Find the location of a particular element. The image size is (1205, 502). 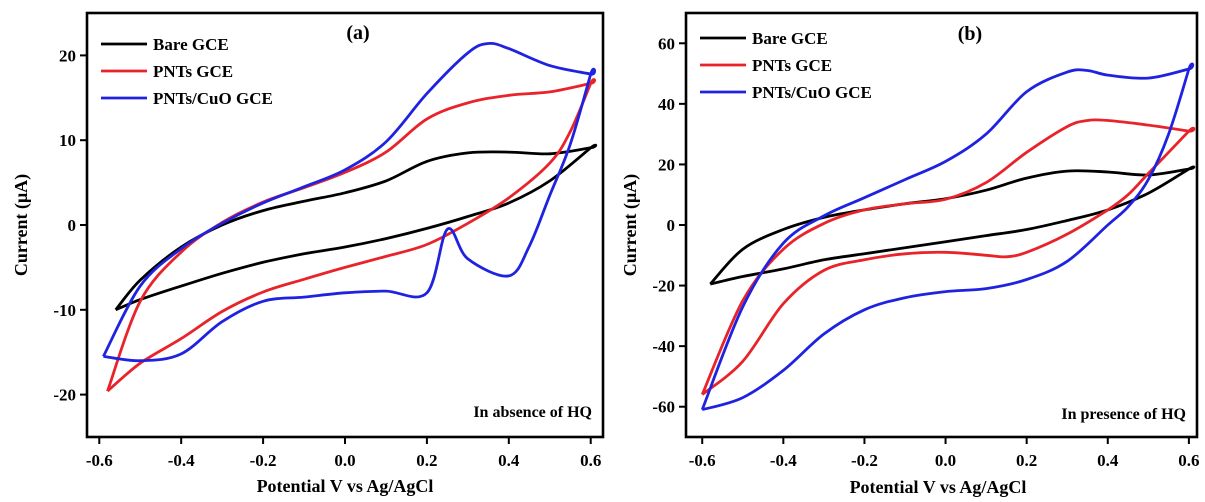

y-tick-label: -60 is located at coordinates (663, 407).